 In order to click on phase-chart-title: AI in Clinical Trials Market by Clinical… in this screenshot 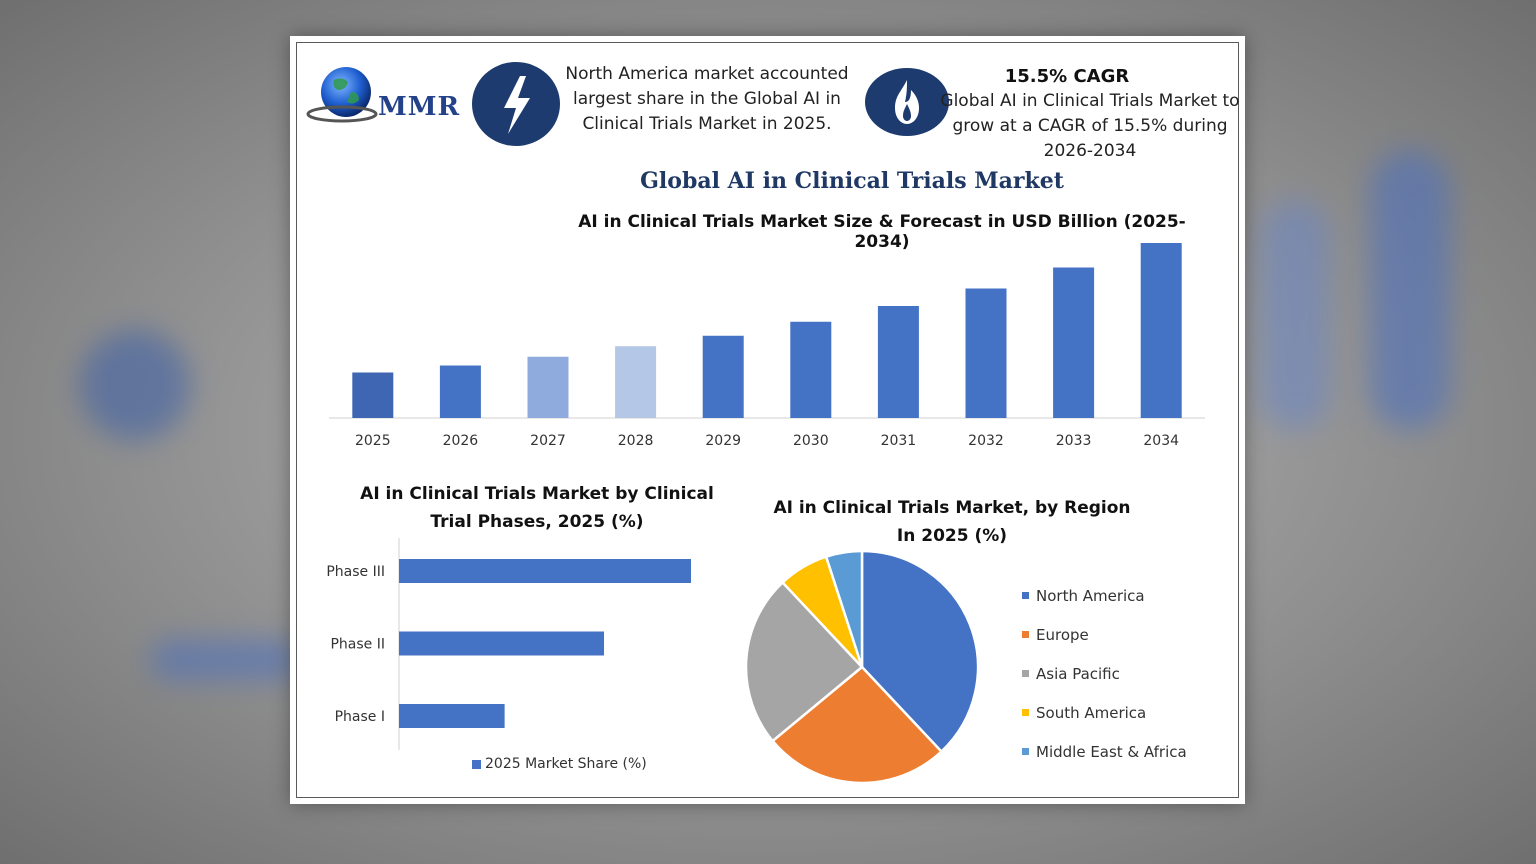, I will do `click(537, 508)`.